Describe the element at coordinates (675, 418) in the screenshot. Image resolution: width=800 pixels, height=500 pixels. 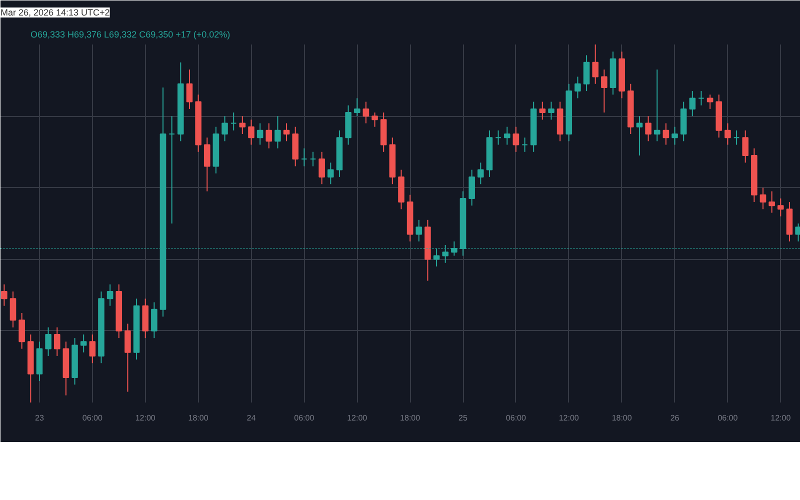
I see `x-tick-label: 26` at that location.